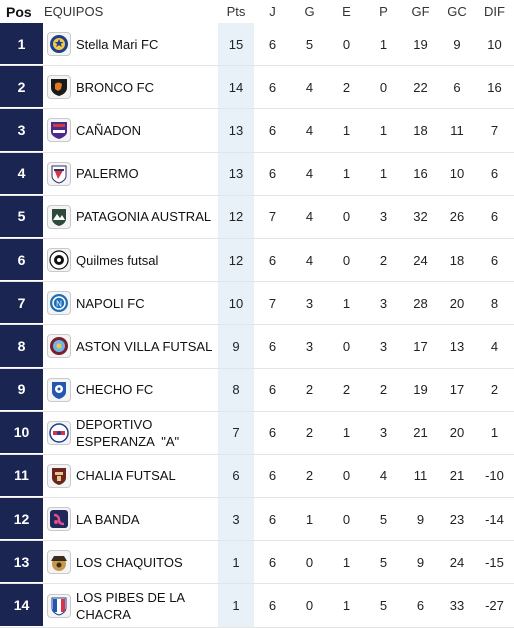  I want to click on team-cell: PALERMO, so click(130, 174).